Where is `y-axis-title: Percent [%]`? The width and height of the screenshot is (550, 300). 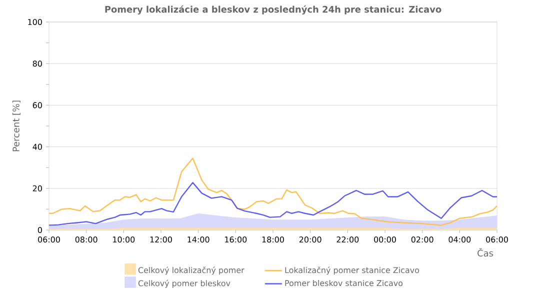 y-axis-title: Percent [%] is located at coordinates (16, 126).